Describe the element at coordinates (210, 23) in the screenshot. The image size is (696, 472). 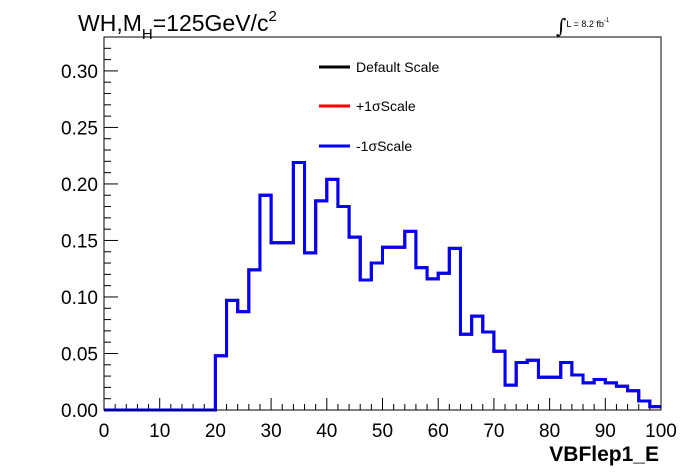
I see `mass-value: =125GeV/c` at that location.